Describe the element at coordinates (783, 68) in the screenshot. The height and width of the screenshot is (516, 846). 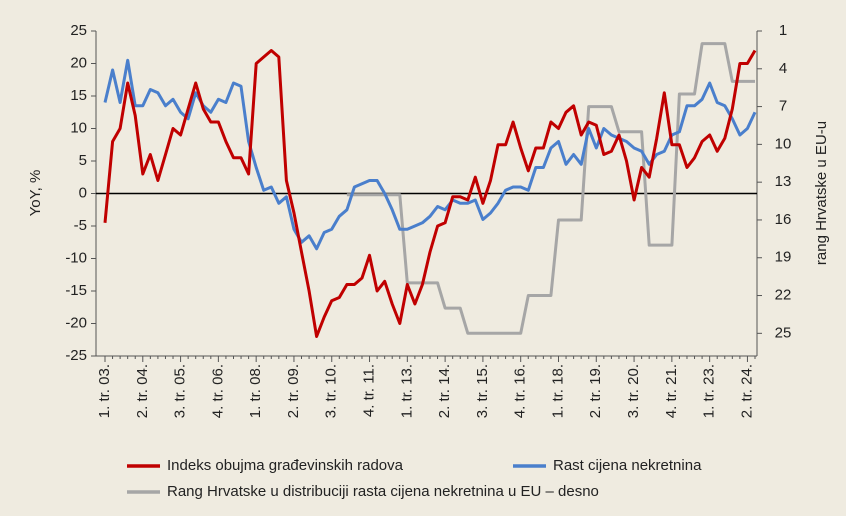
I see `y2-tick-label: 4` at that location.